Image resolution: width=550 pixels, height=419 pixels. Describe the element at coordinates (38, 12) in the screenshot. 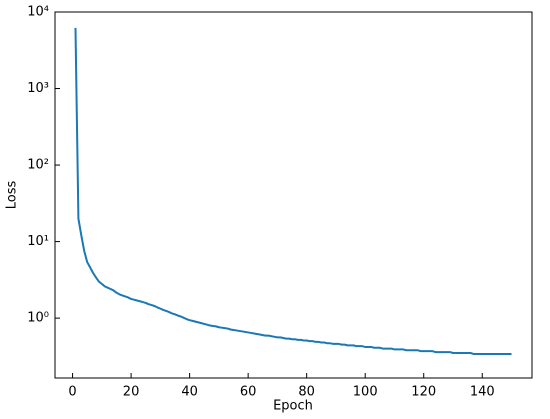

I see `y-tick-label: 10⁴` at that location.